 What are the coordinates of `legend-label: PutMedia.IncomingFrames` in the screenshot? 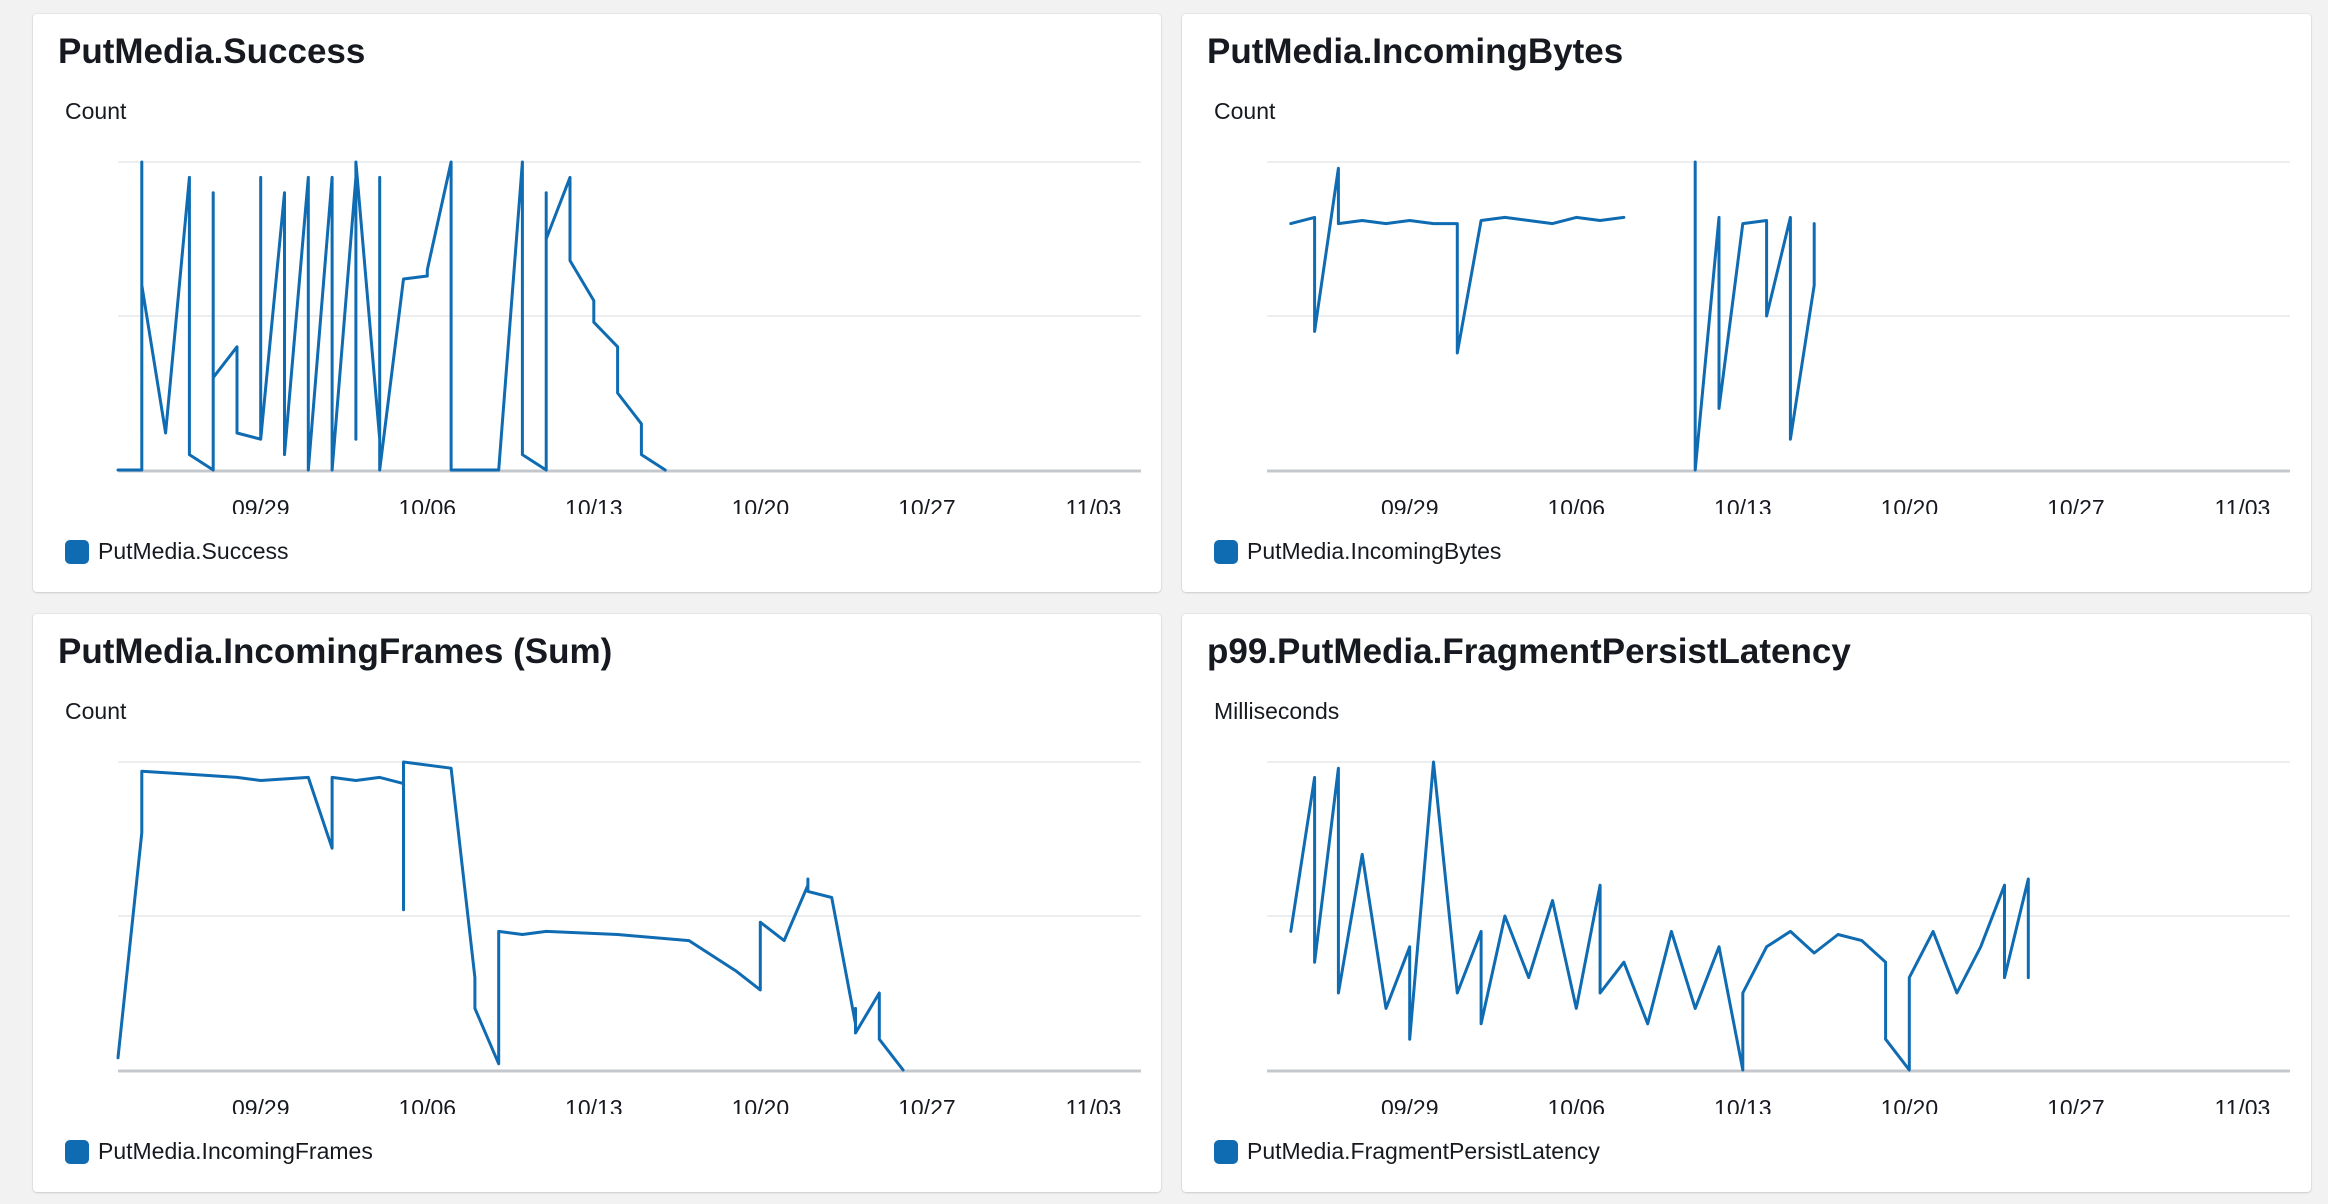 It's located at (235, 1151).